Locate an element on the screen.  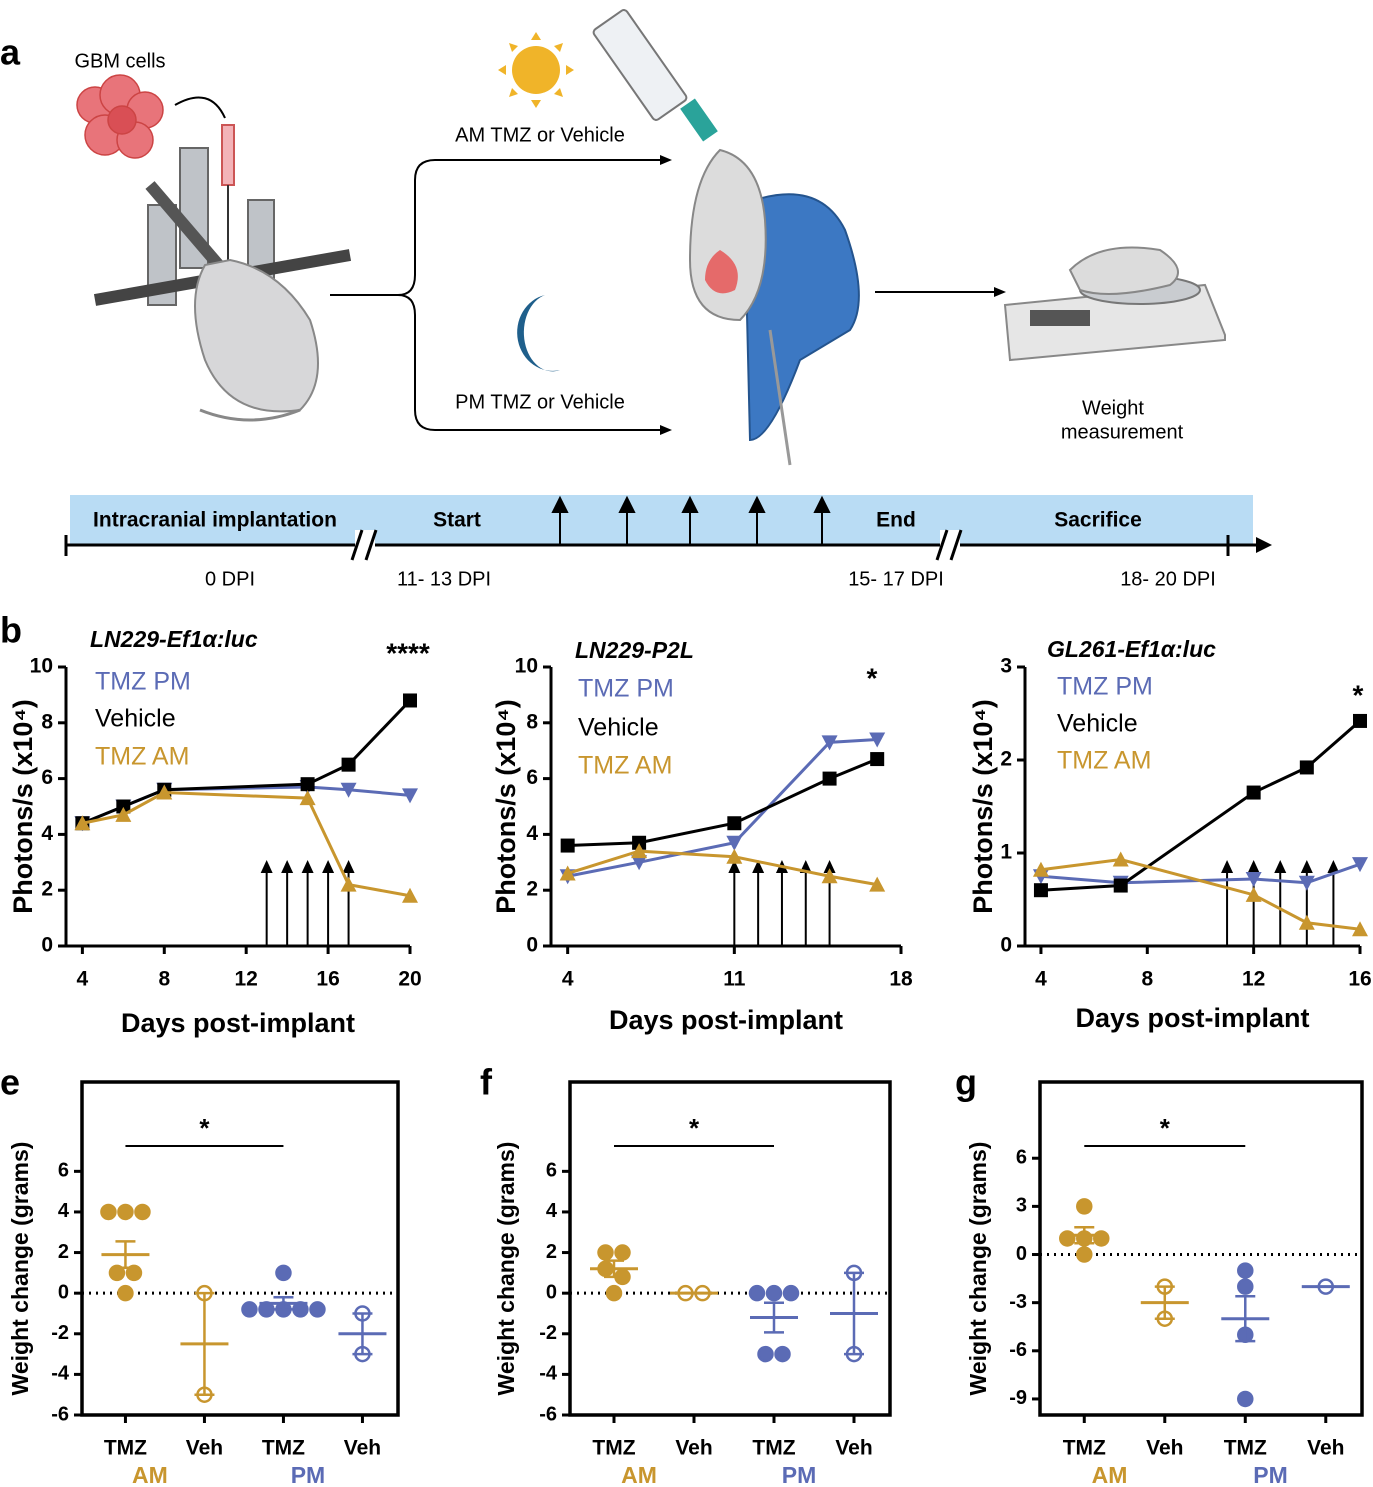
panel-label: f is located at coordinates (486, 1082).